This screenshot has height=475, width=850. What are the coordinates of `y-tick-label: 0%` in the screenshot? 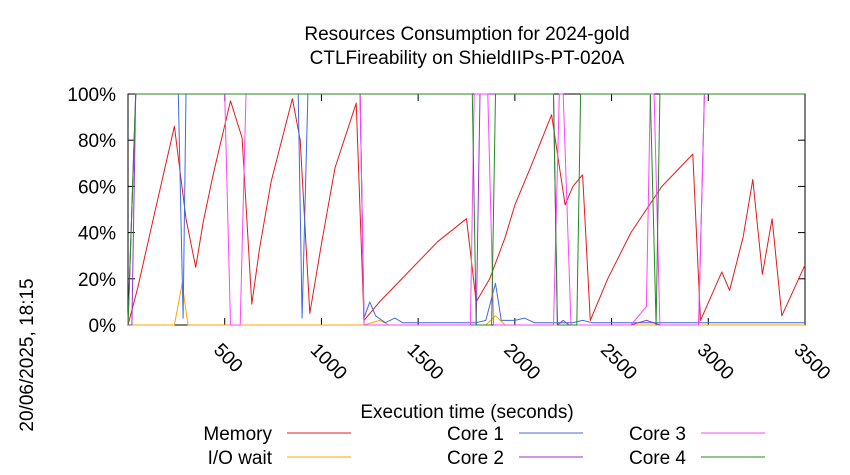 It's located at (103, 326).